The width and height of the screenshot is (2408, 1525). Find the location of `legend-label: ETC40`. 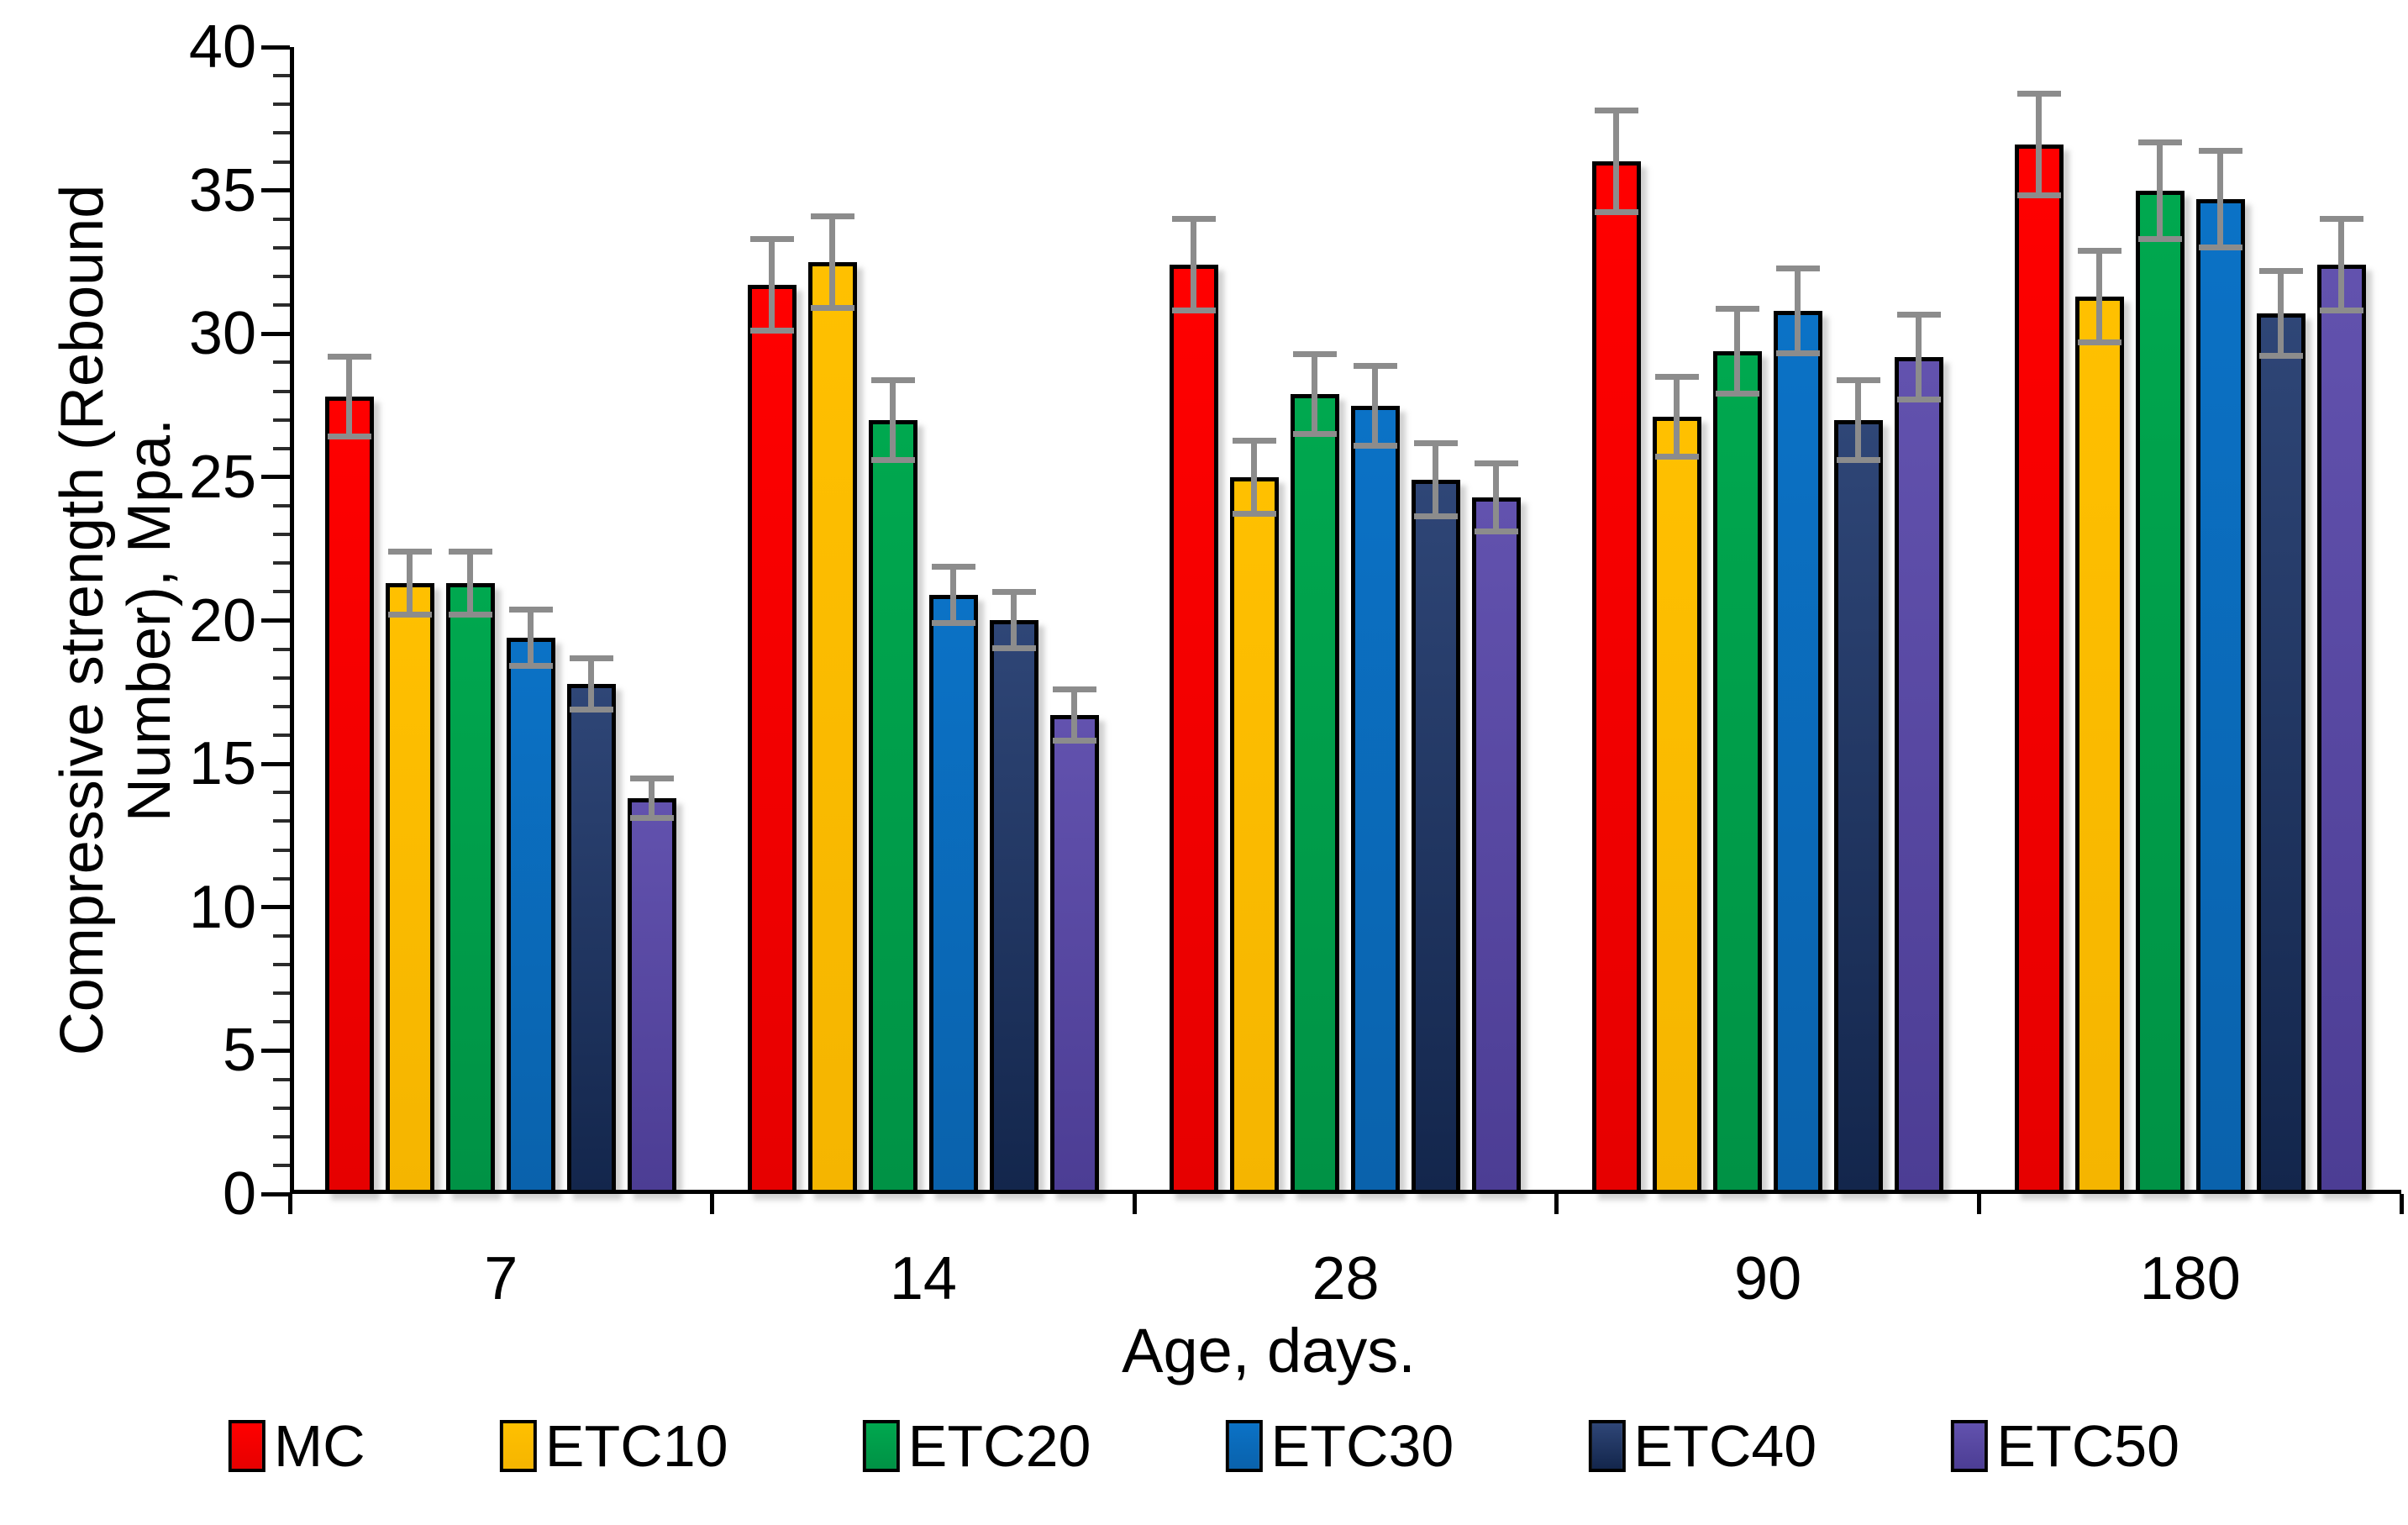

legend-label: ETC40 is located at coordinates (1725, 1446).